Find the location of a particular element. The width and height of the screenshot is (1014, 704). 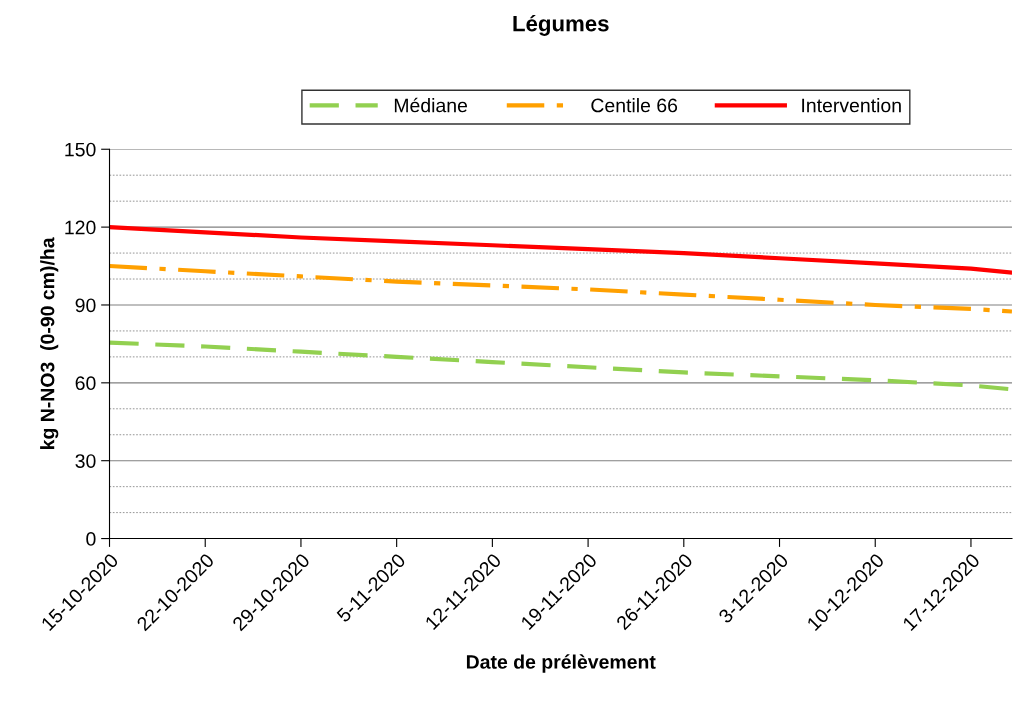

legend-label: Intervention is located at coordinates (851, 105).